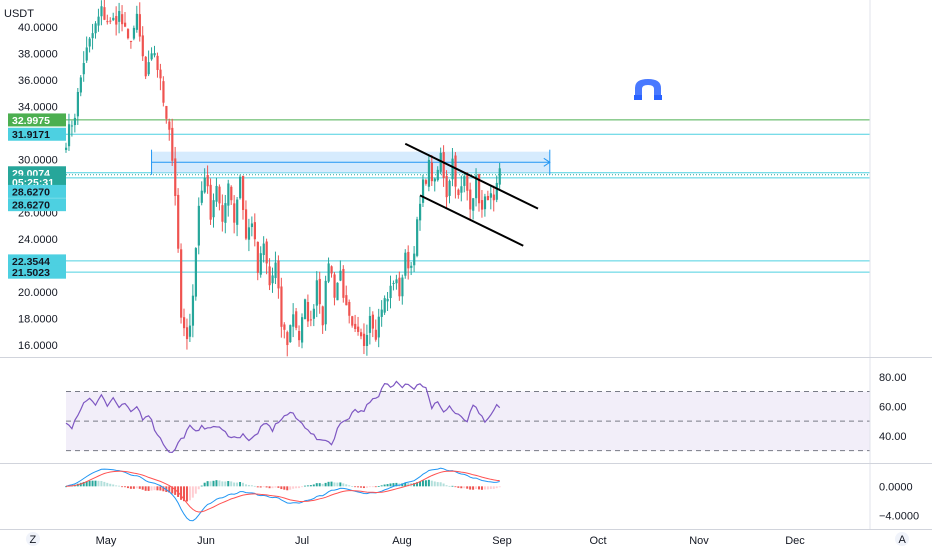 The image size is (932, 550). Describe the element at coordinates (902, 539) in the screenshot. I see `corner-right-button` at that location.